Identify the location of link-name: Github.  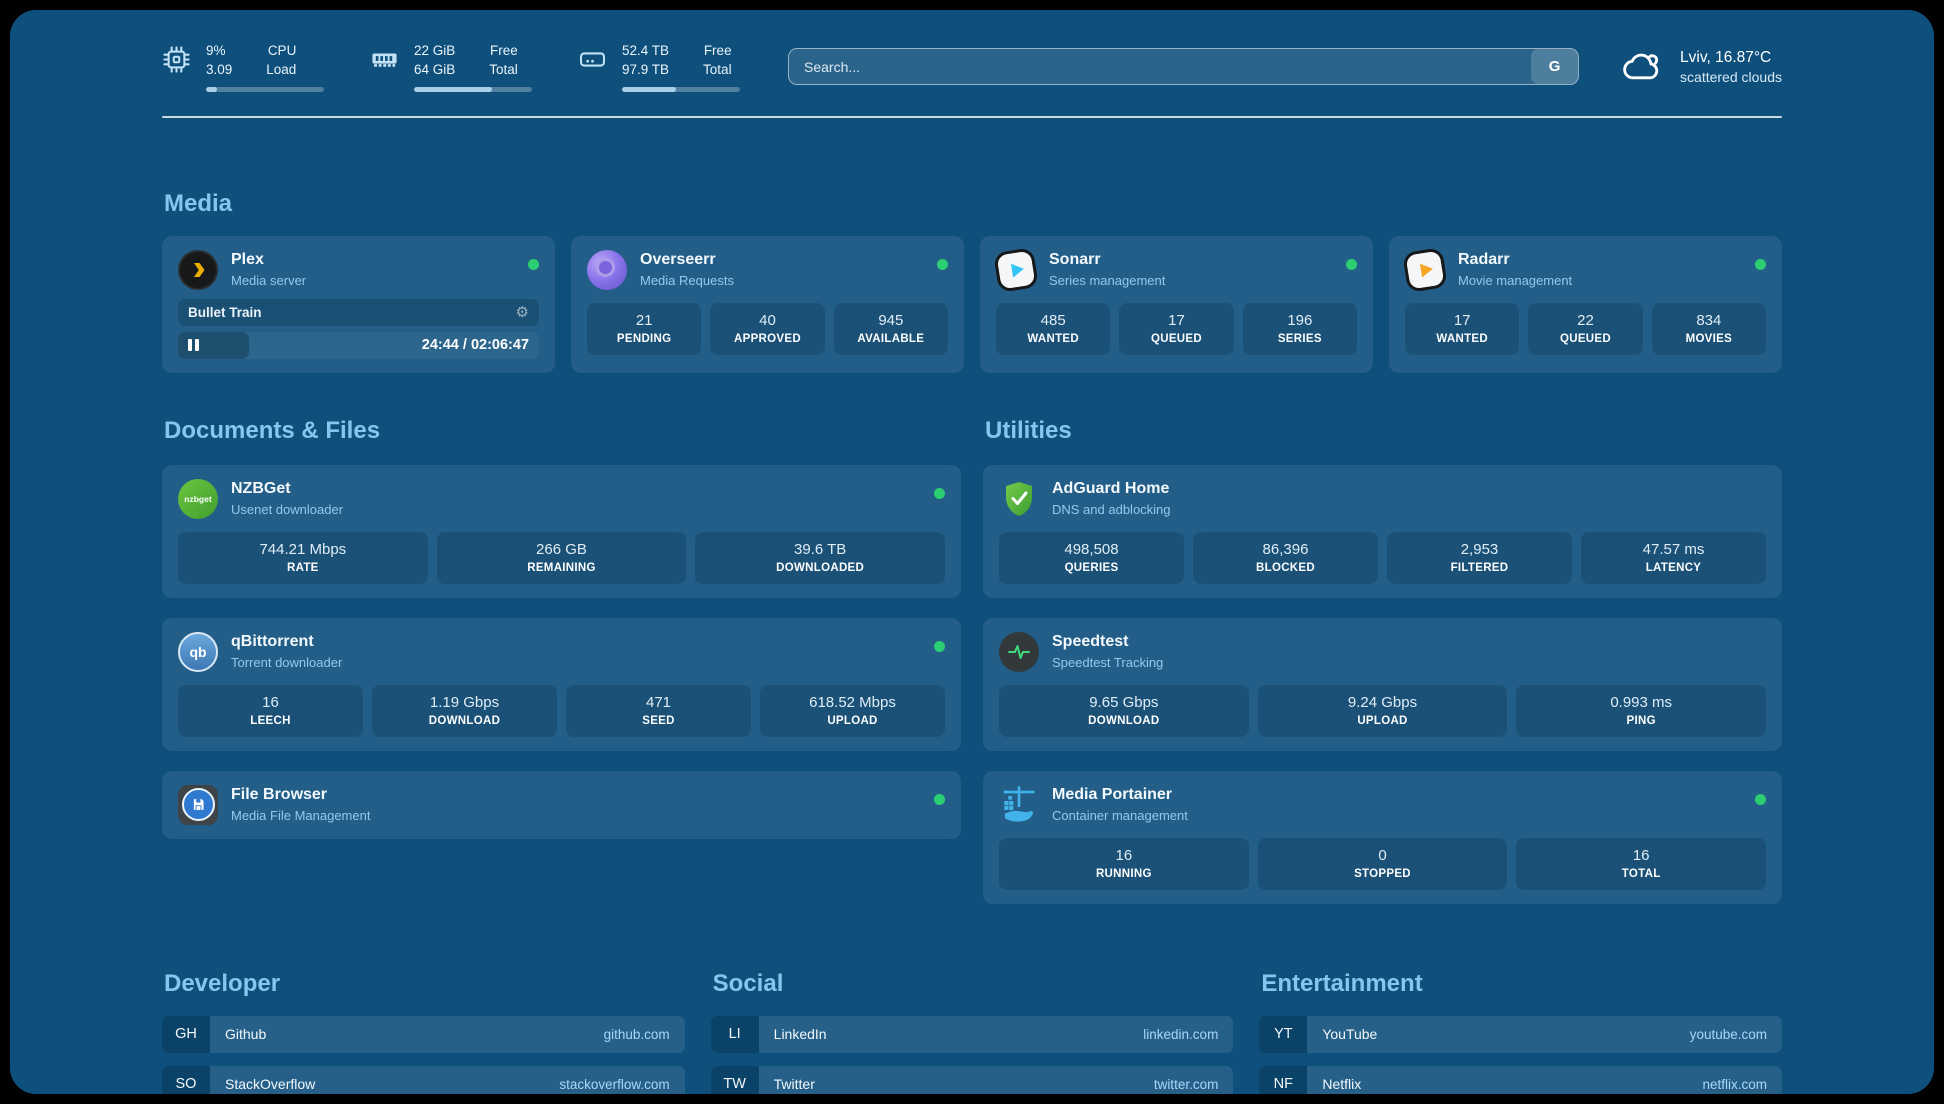
(246, 1034).